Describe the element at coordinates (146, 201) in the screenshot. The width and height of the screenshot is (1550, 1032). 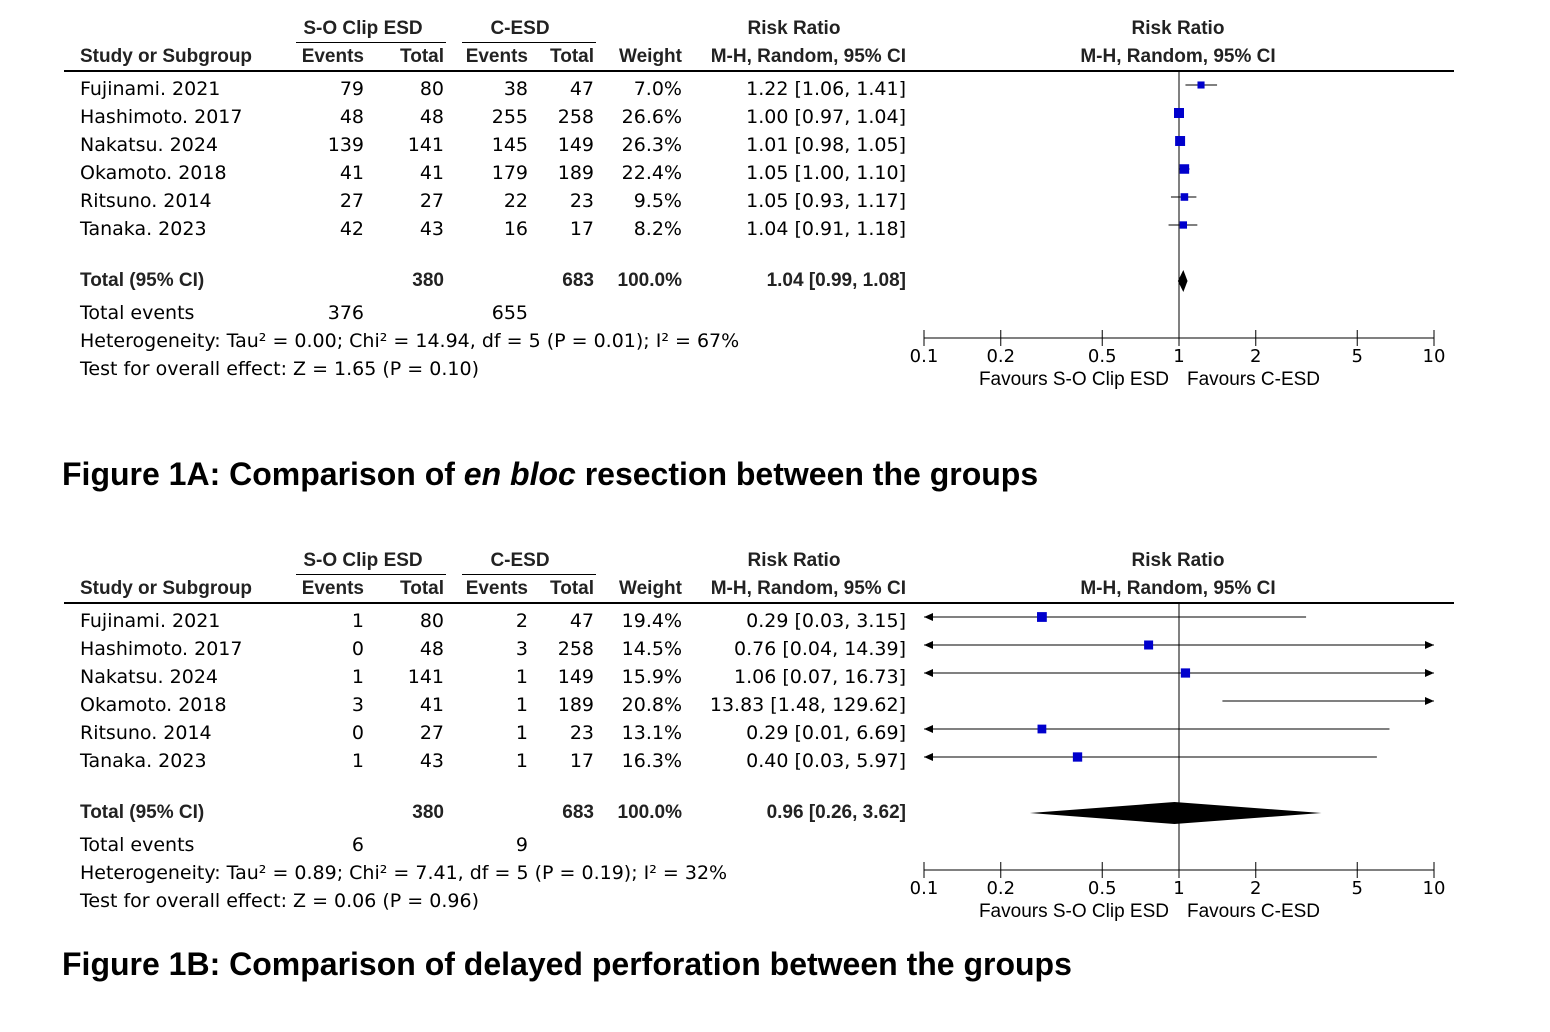
I see `study-name: Ritsuno. 2014` at that location.